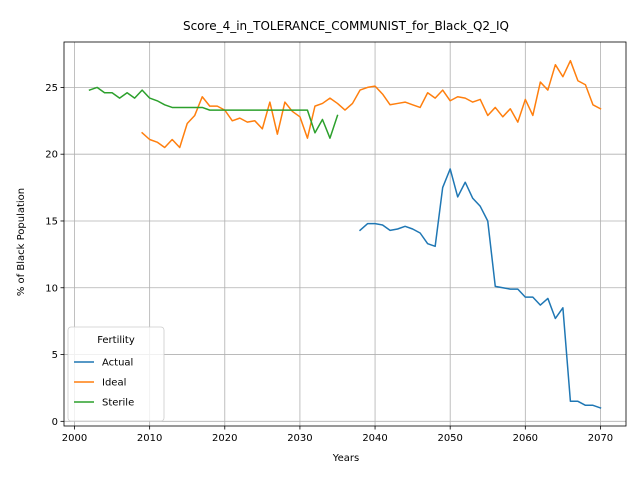  I want to click on y-tick-label: 5, so click(55, 355).